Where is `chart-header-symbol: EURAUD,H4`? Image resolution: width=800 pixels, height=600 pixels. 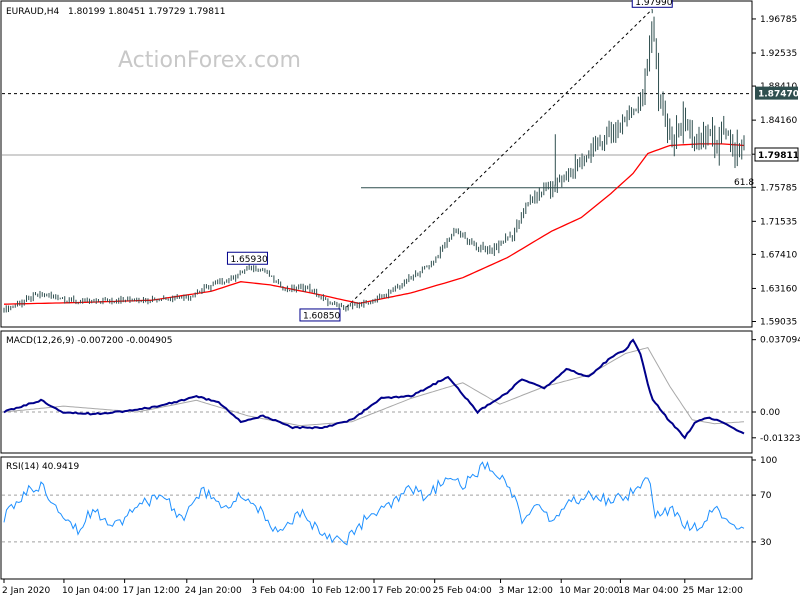
chart-header-symbol: EURAUD,H4 is located at coordinates (32, 12).